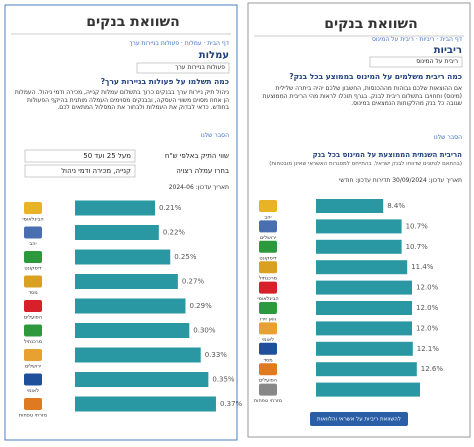 This screenshot has height=447, width=474. I want to click on value-label: 8.4%, so click(396, 206).